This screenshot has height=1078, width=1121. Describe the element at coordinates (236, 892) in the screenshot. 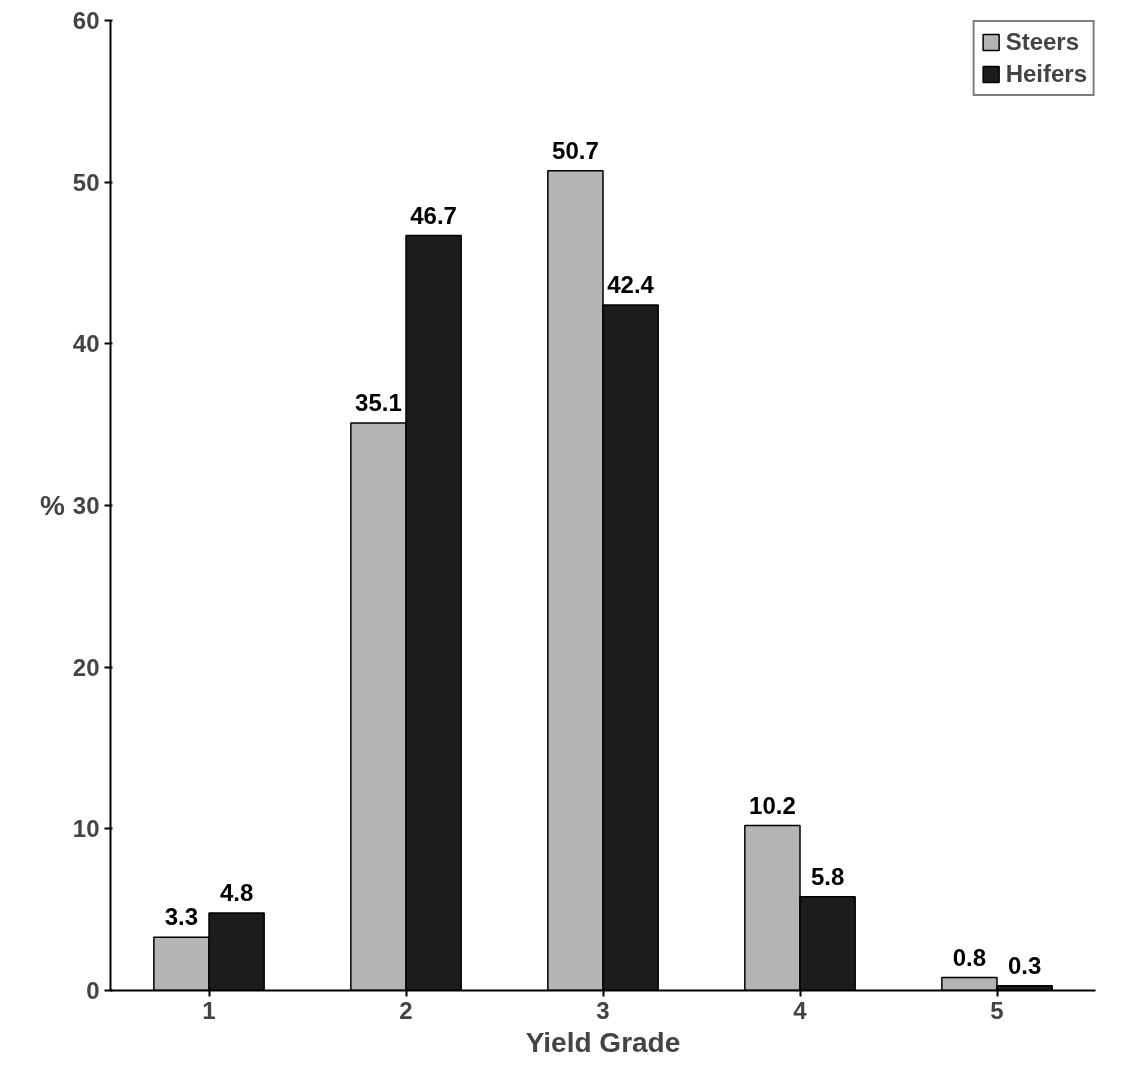

I see `data-label: 4.8` at that location.